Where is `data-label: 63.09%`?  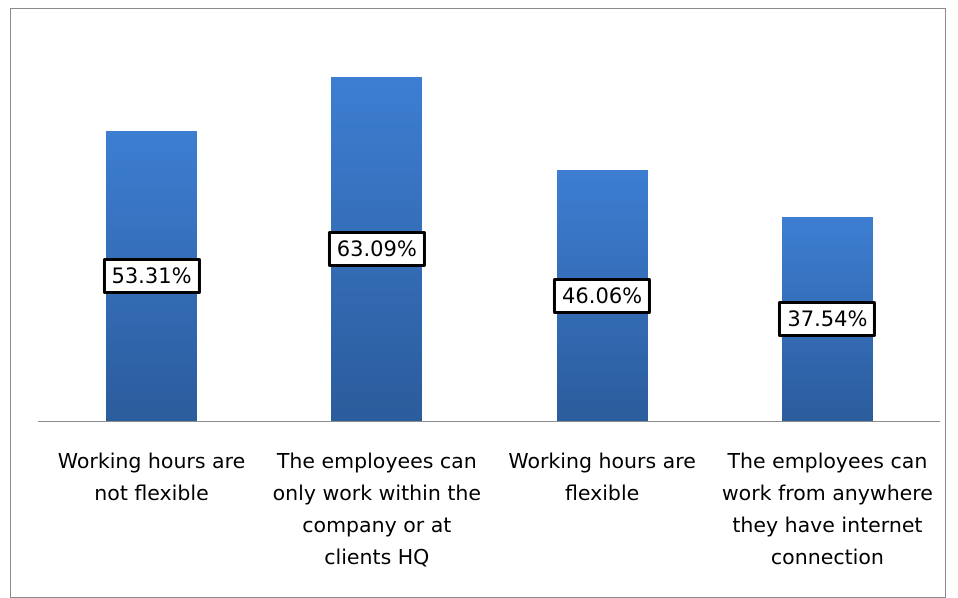
data-label: 63.09% is located at coordinates (376, 249).